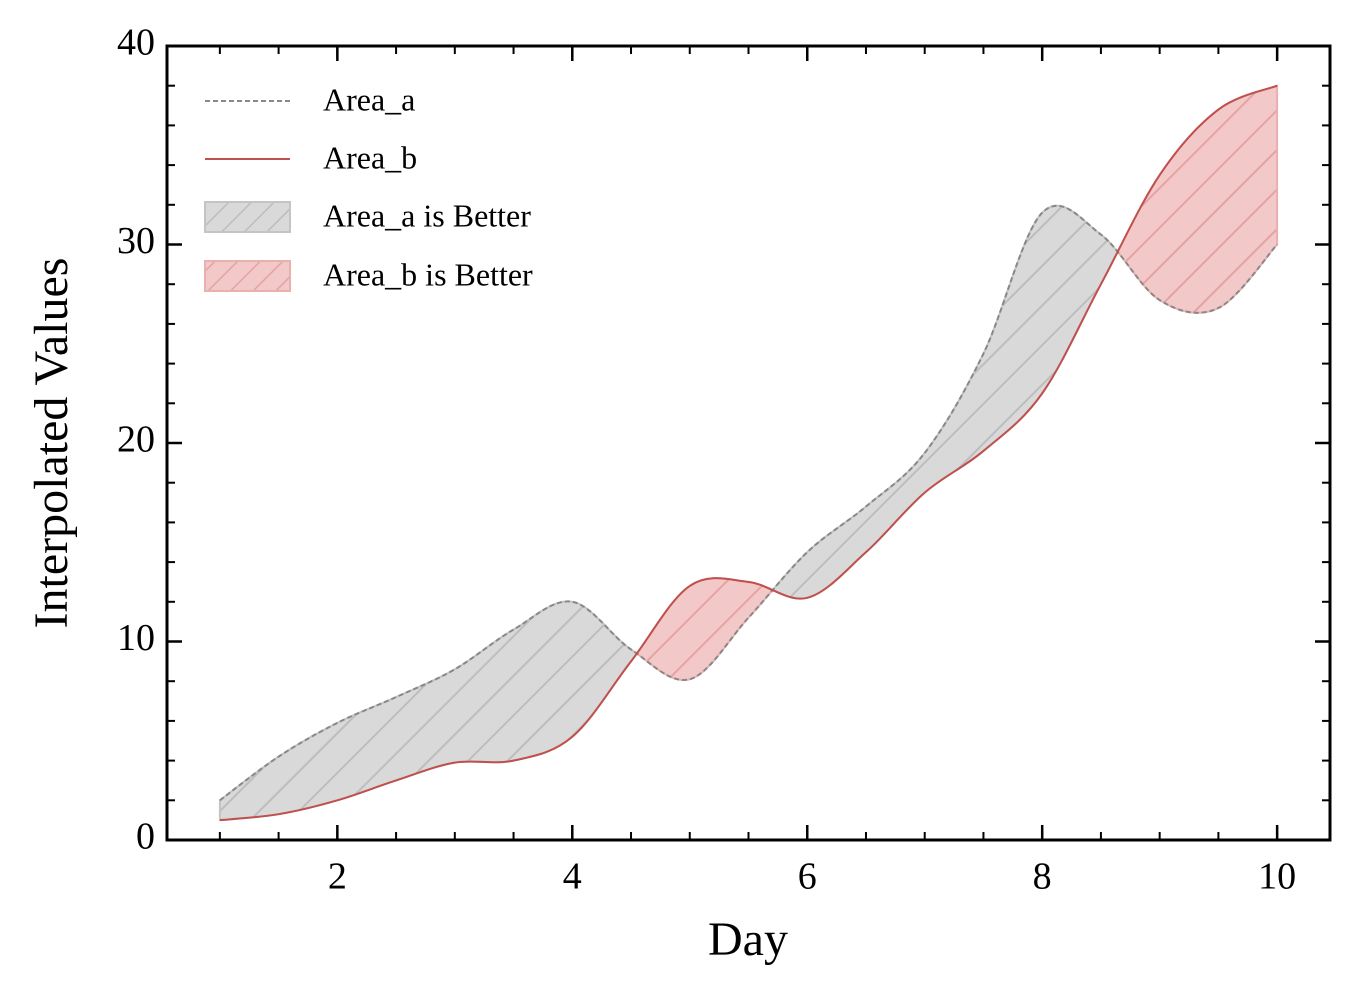  I want to click on y-axis-label: Interpolated Values, so click(51, 443).